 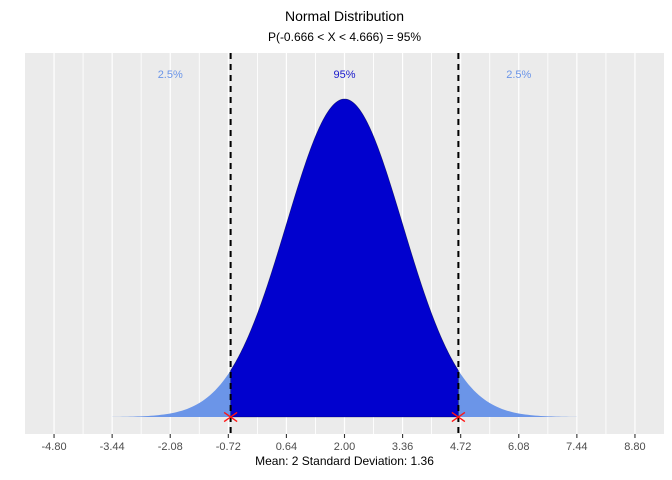 What do you see at coordinates (344, 37) in the screenshot?
I see `chart-subtitle: P(-0.666 < X < 4.666) = 95%` at bounding box center [344, 37].